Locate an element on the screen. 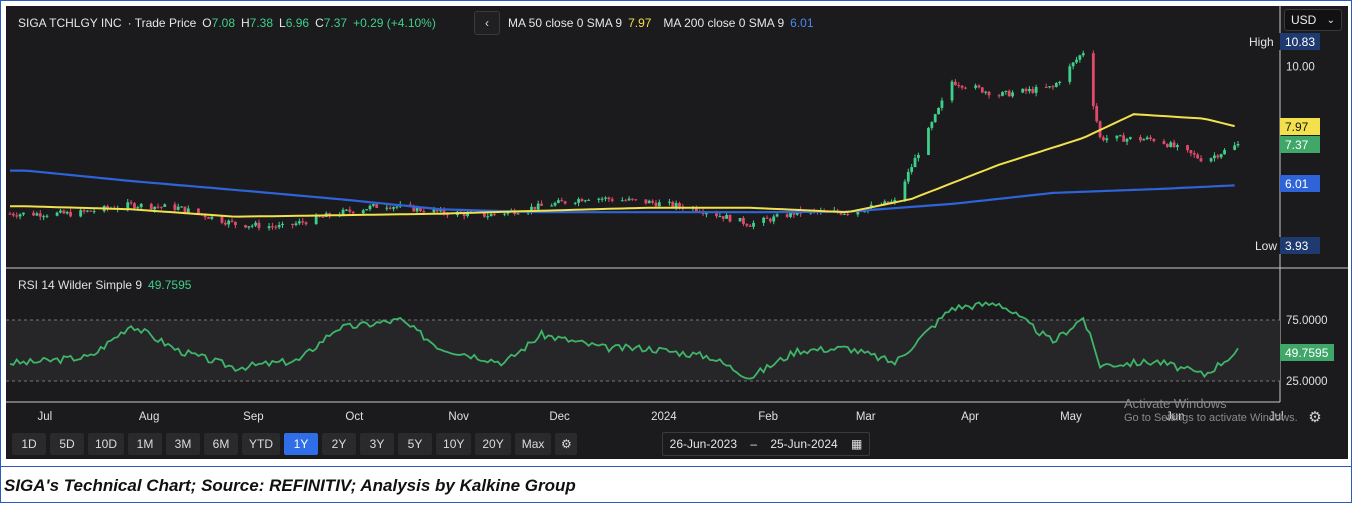 Image resolution: width=1354 pixels, height=505 pixels. range-button-3y: 3Y is located at coordinates (377, 444).